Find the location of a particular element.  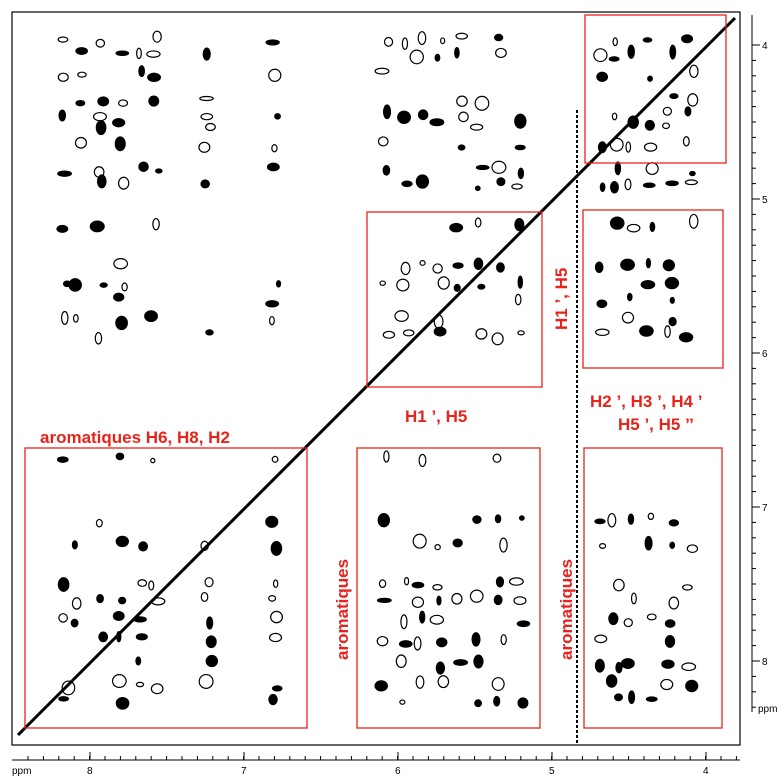

region-label: aromatiques H6, H8, H2 is located at coordinates (135, 437).